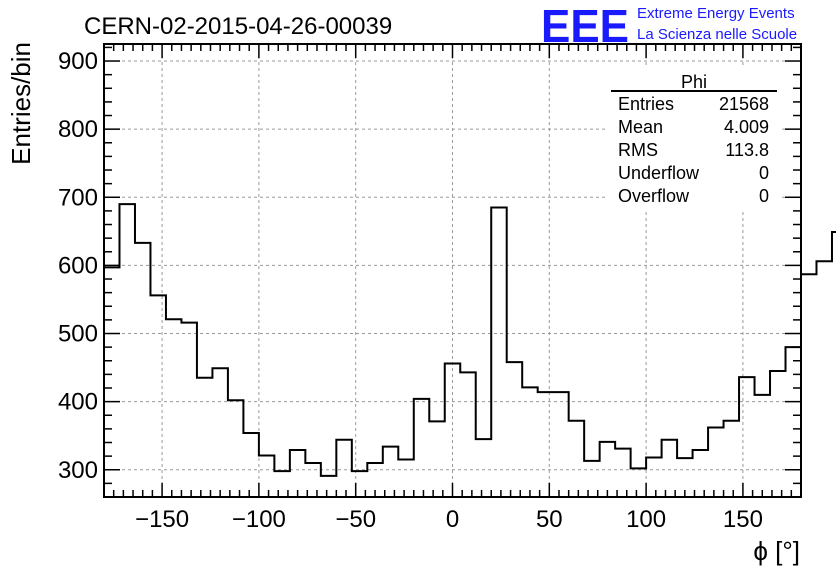  I want to click on logo-line-1: Extreme Energy Events, so click(716, 13).